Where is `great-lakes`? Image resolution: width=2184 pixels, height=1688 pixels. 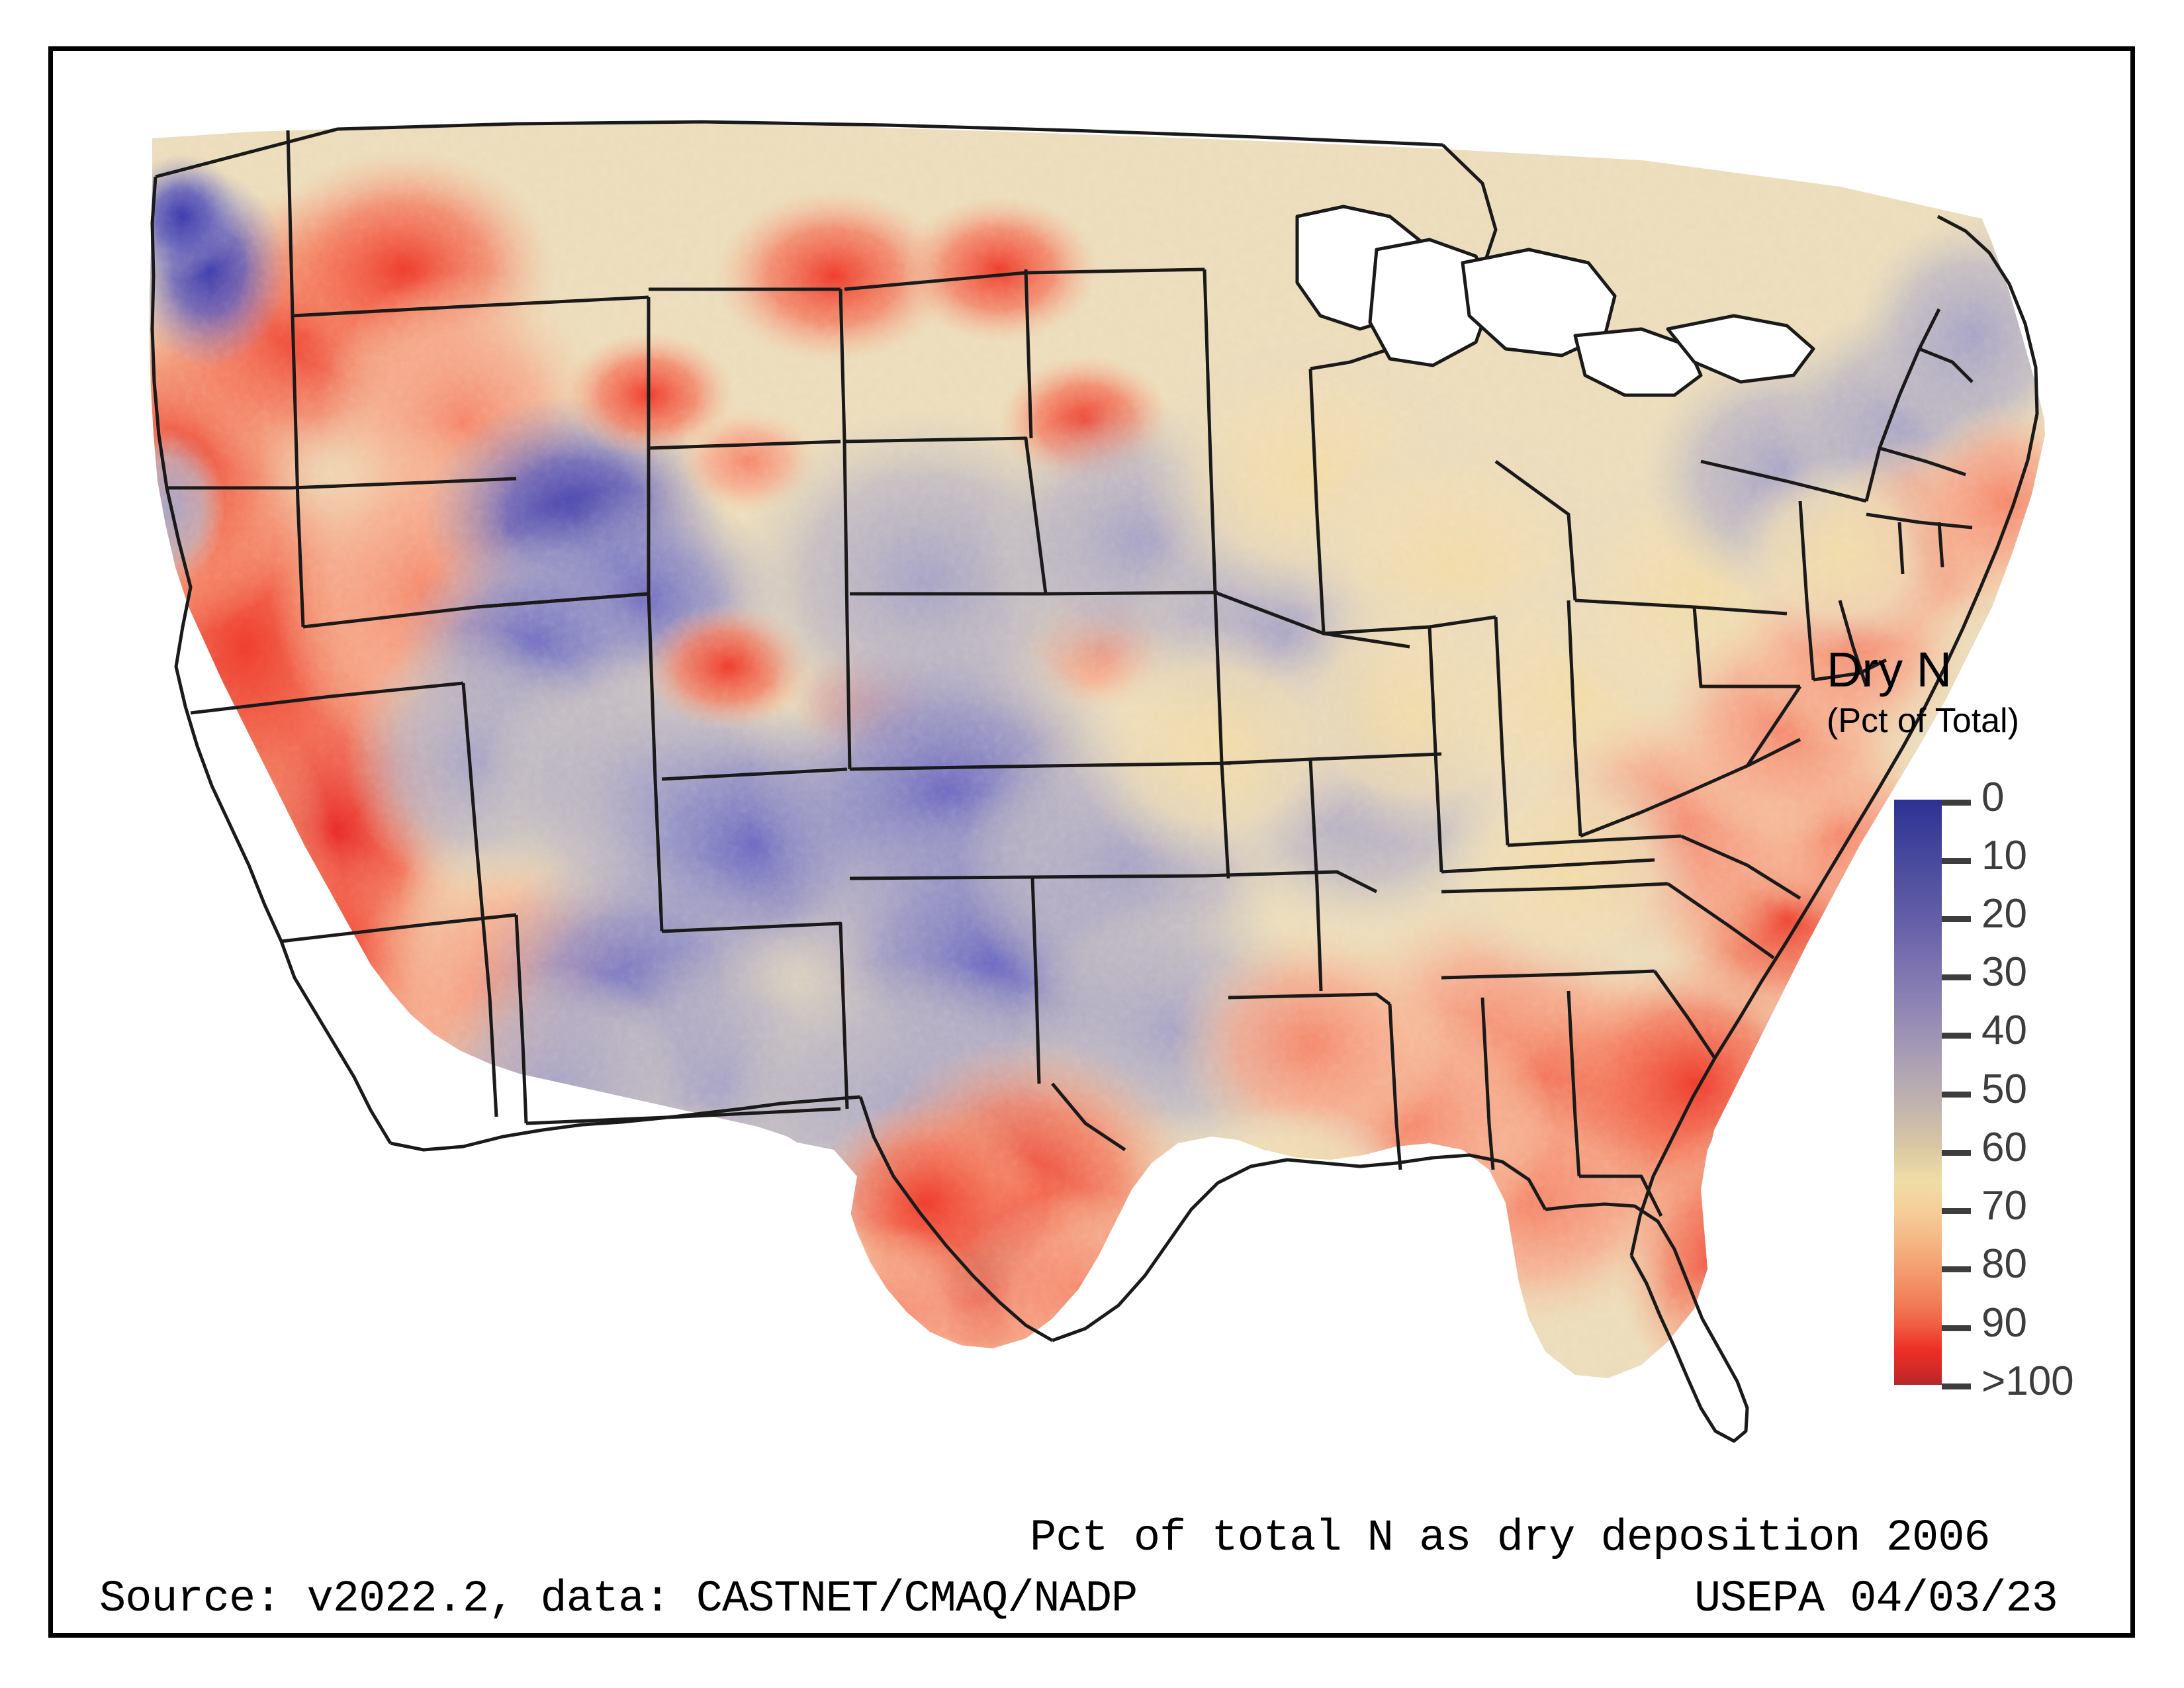 great-lakes is located at coordinates (1555, 301).